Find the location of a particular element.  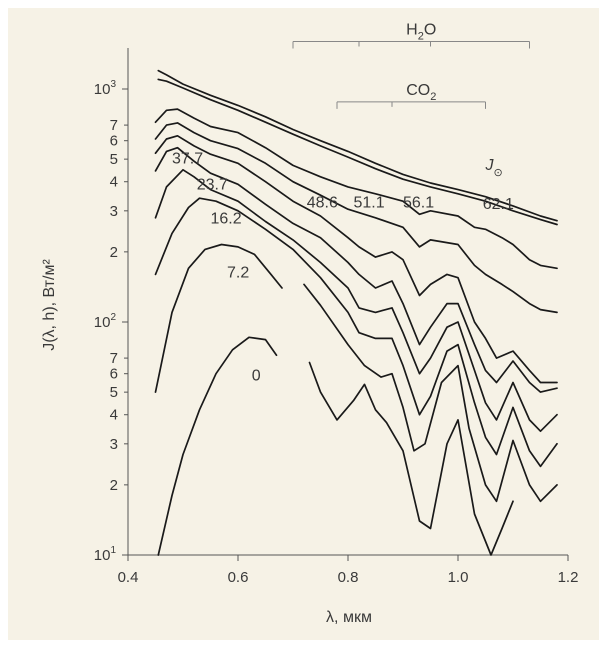

band-label: H2O is located at coordinates (421, 31).